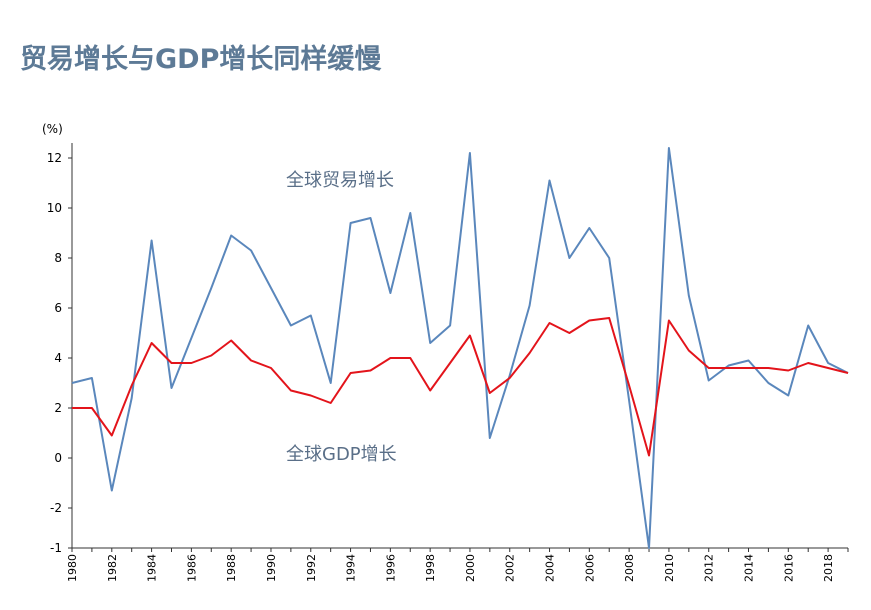 The image size is (871, 610). I want to click on x-tick-label: 2008, so click(629, 568).